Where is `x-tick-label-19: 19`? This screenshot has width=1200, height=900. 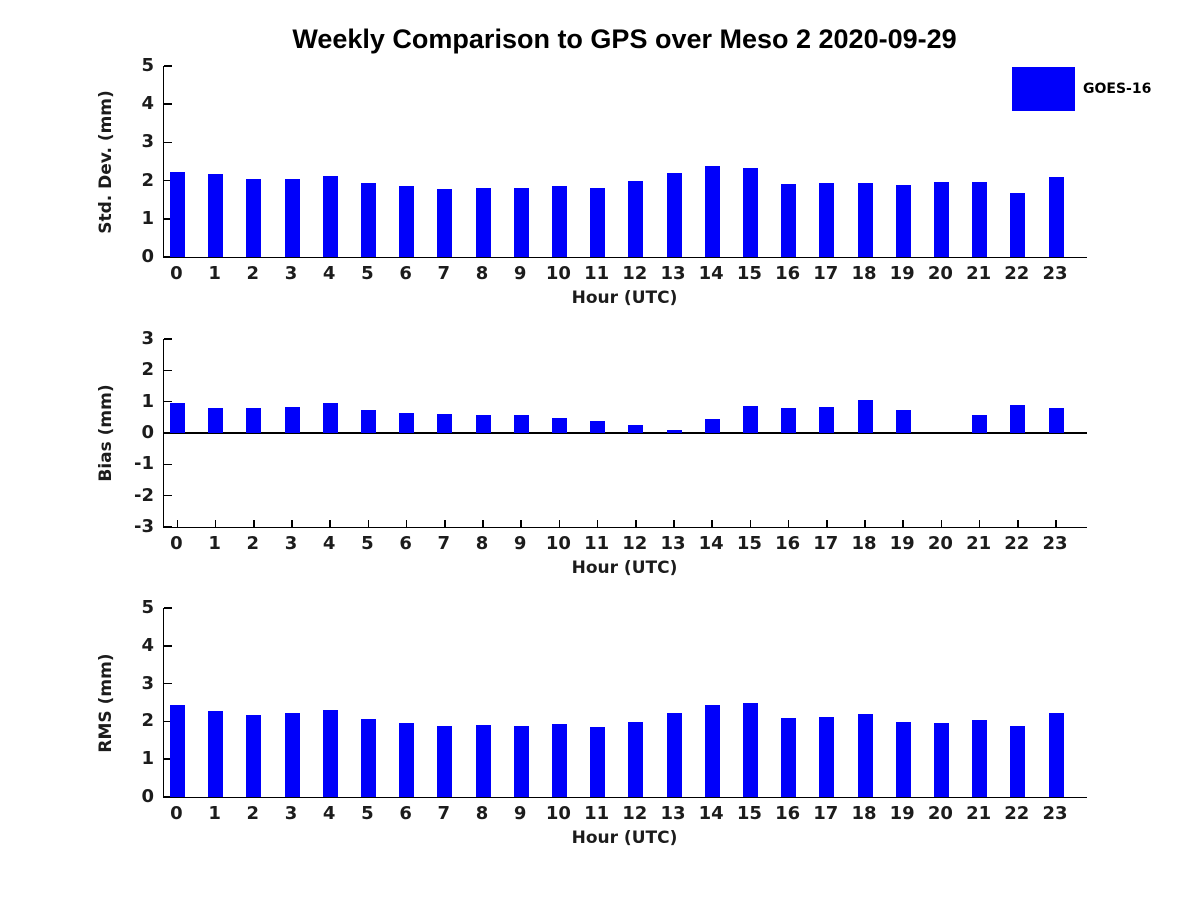 x-tick-label-19: 19 is located at coordinates (902, 543).